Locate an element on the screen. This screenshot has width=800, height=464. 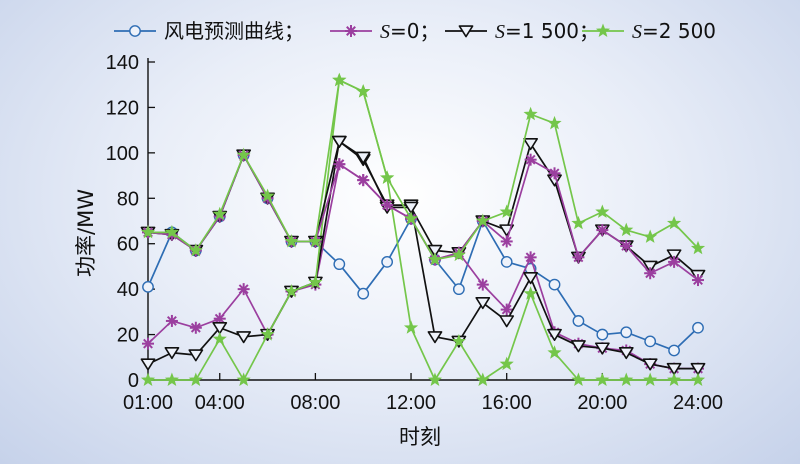
legend-label-rest: =0； is located at coordinates (414, 31).